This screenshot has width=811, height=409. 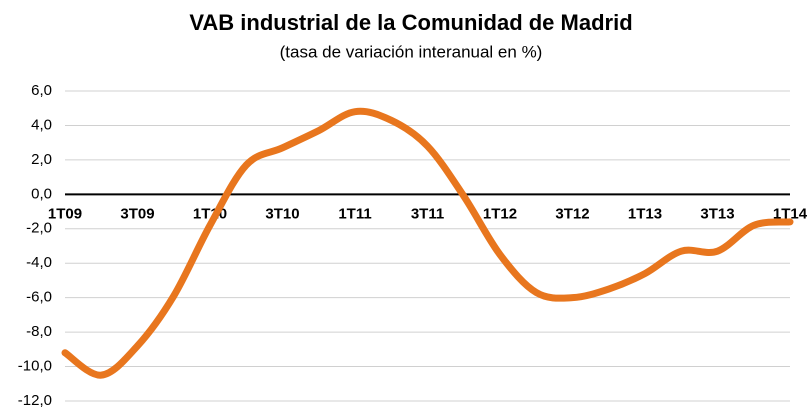 What do you see at coordinates (41, 193) in the screenshot?
I see `y-tick-label: 0,0` at bounding box center [41, 193].